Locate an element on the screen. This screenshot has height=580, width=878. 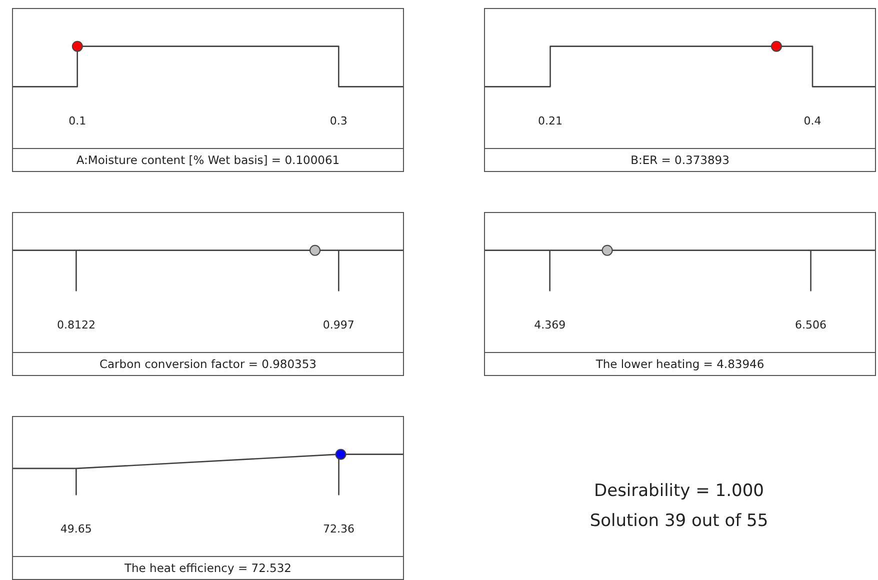
x-axis-title: A:Moisture content [% Wet basis] = 0.100061 is located at coordinates (208, 160).